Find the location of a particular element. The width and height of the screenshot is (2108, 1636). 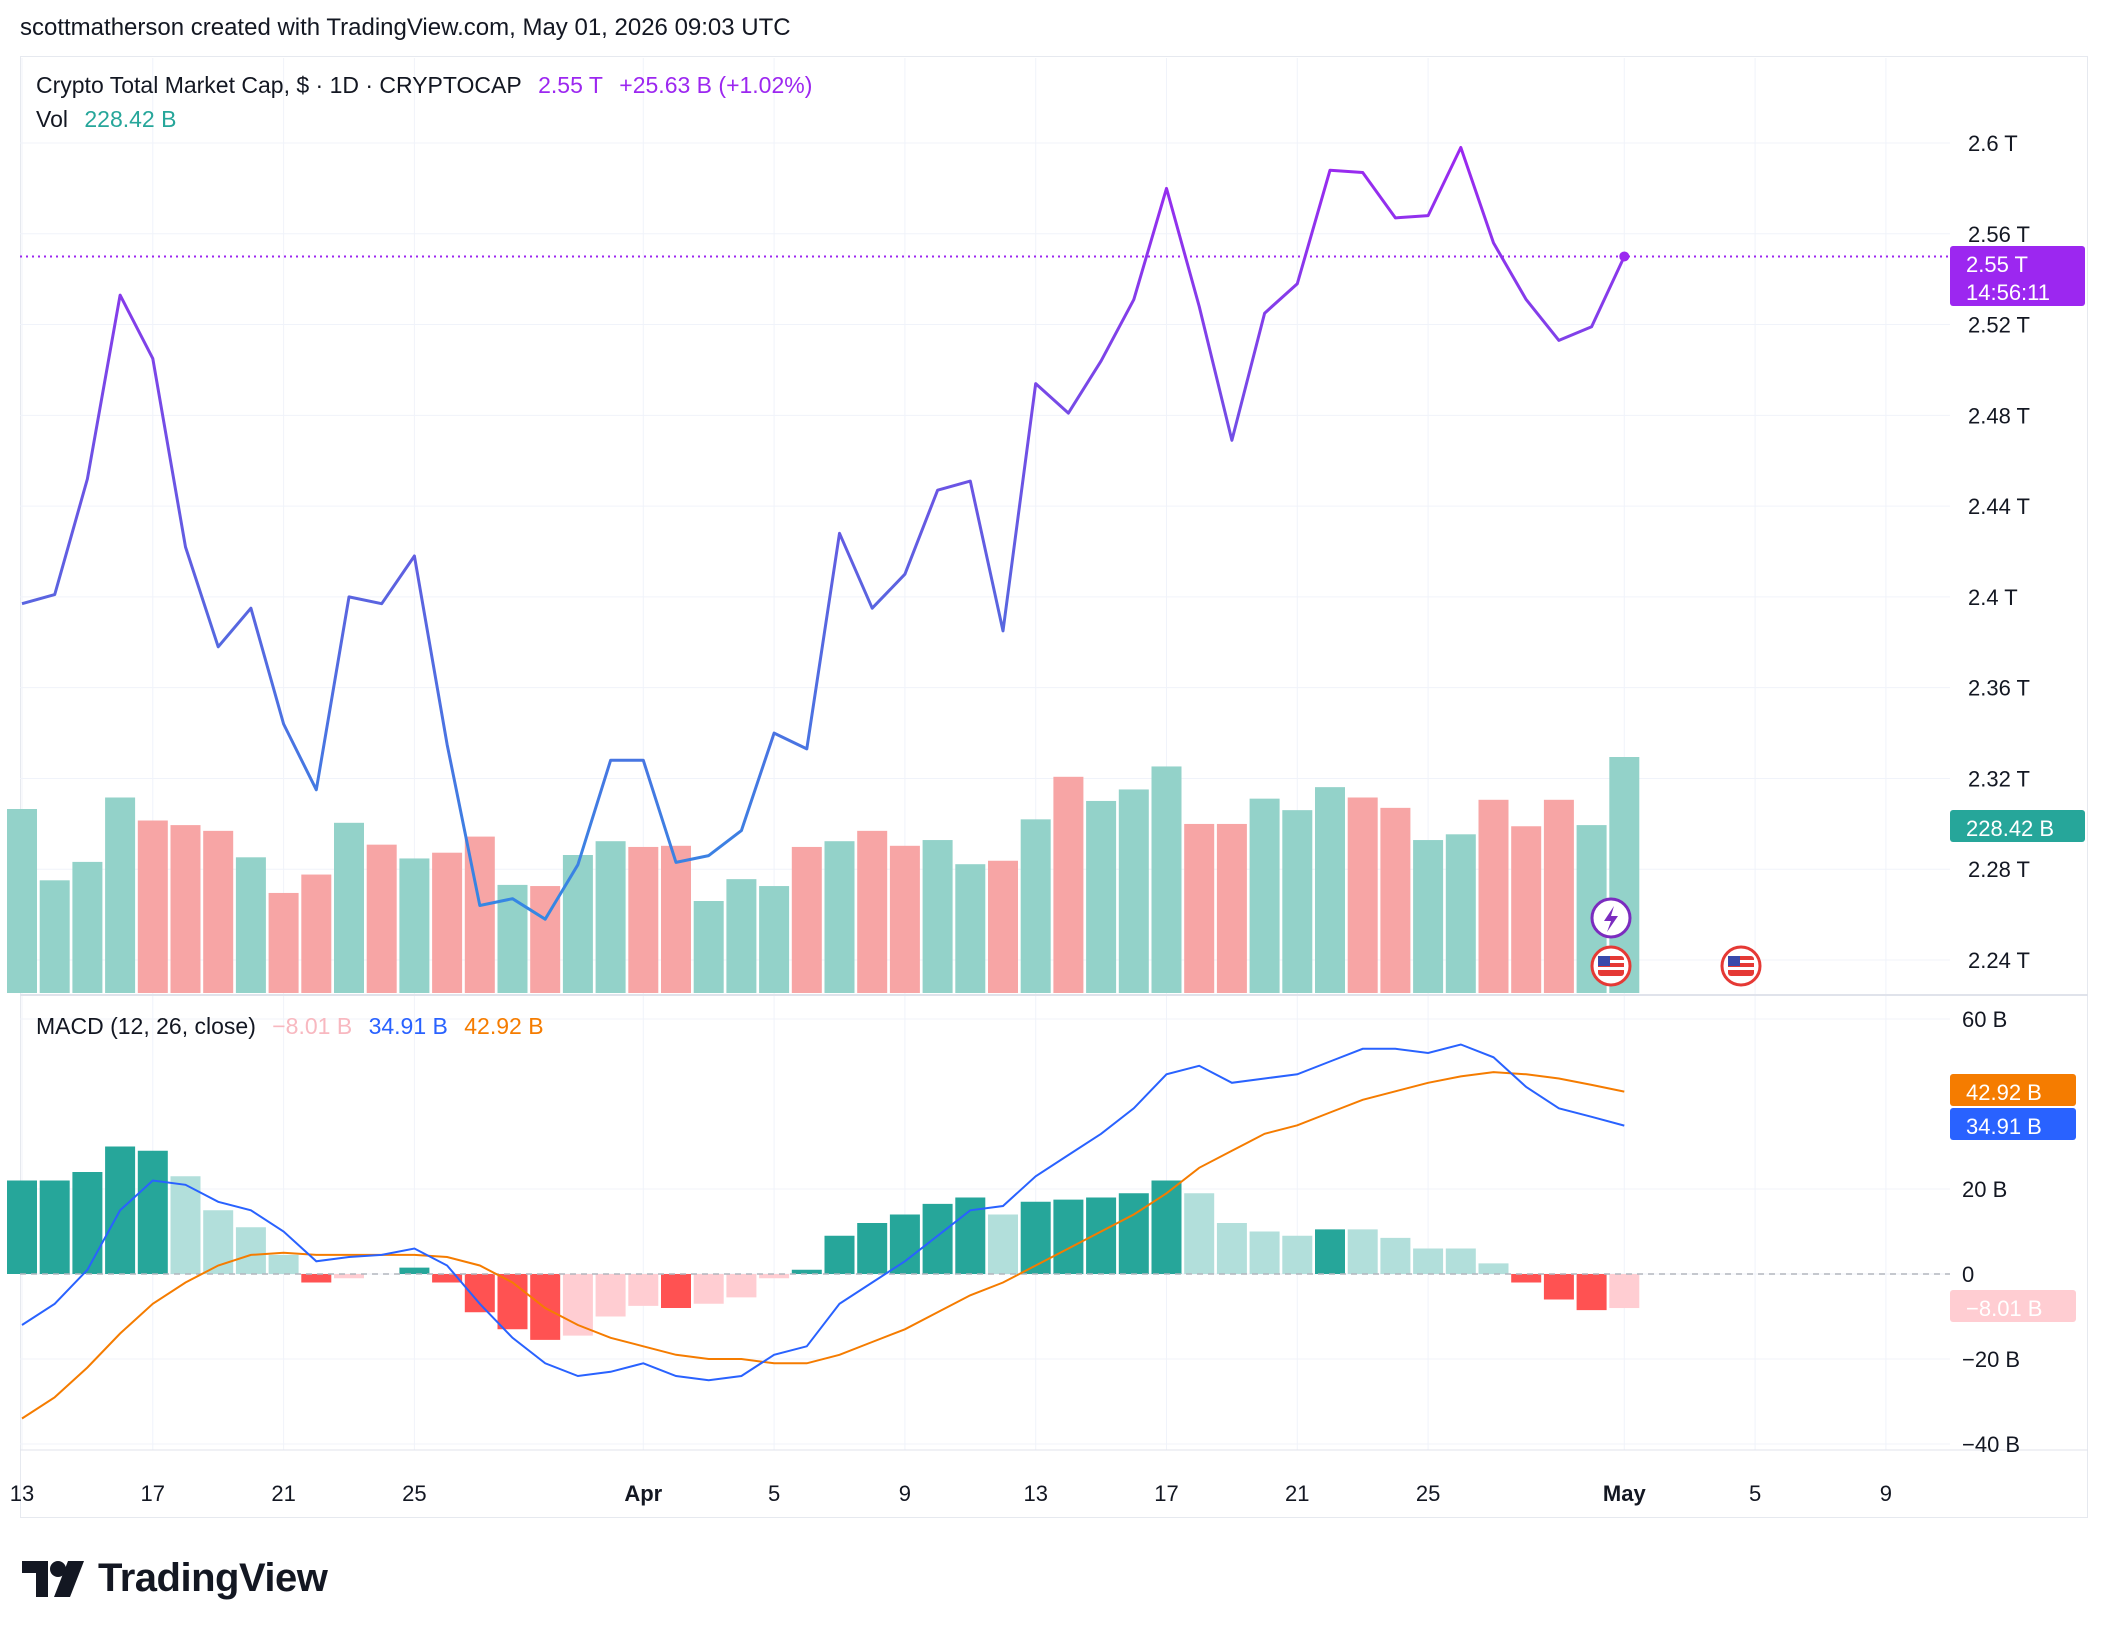

price-badge: 2.55 T 14:56:11 is located at coordinates (2017, 276).